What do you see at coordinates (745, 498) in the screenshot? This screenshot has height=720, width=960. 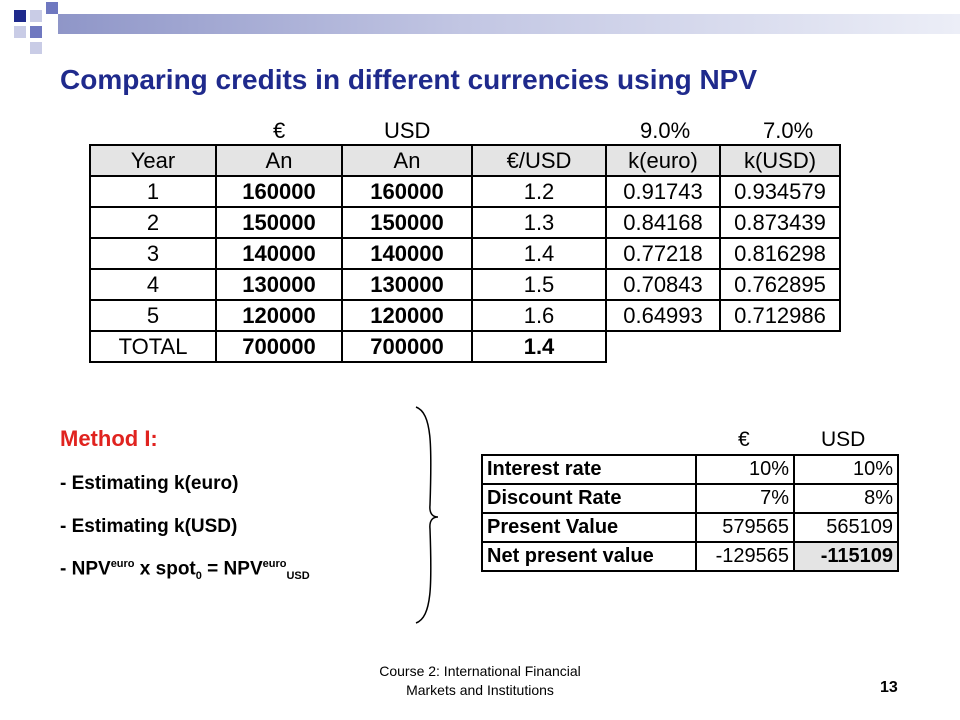 I see `table-cell: 7%` at bounding box center [745, 498].